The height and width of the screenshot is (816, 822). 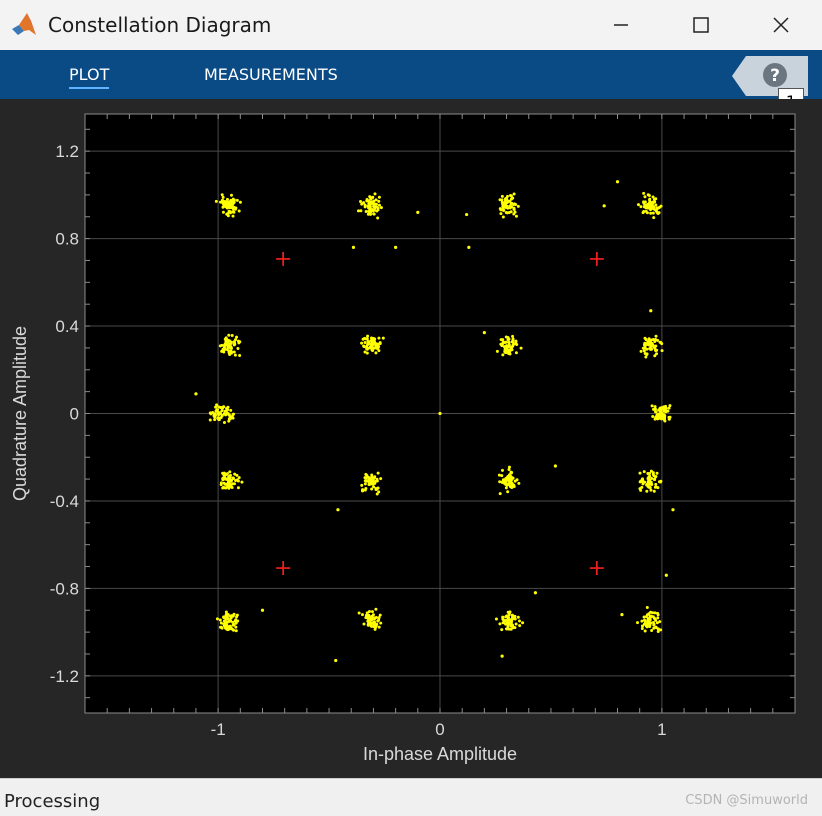 What do you see at coordinates (440, 754) in the screenshot?
I see `x-axis-label: In-phase Amplitude` at bounding box center [440, 754].